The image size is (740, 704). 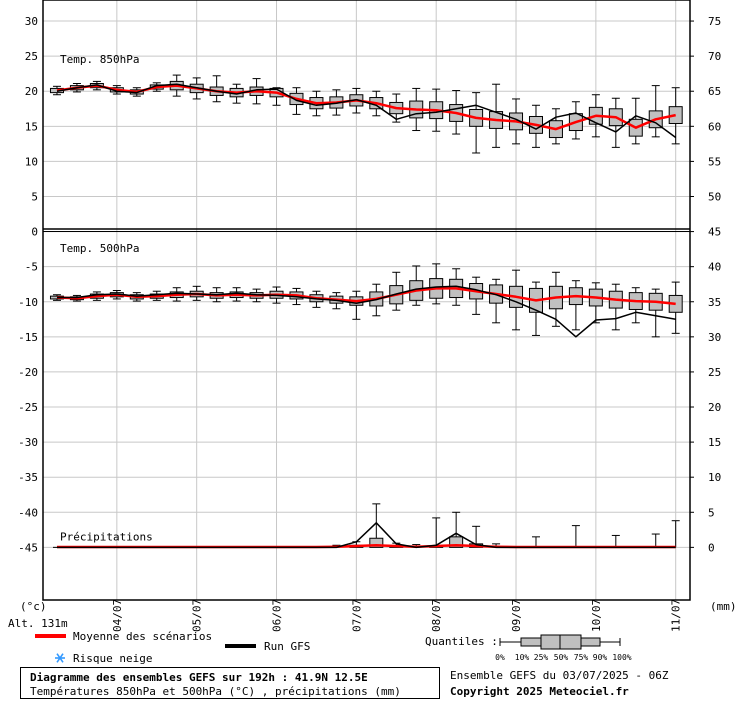 What do you see at coordinates (711, 547) in the screenshot?
I see `y2-tick-label: 0` at bounding box center [711, 547].